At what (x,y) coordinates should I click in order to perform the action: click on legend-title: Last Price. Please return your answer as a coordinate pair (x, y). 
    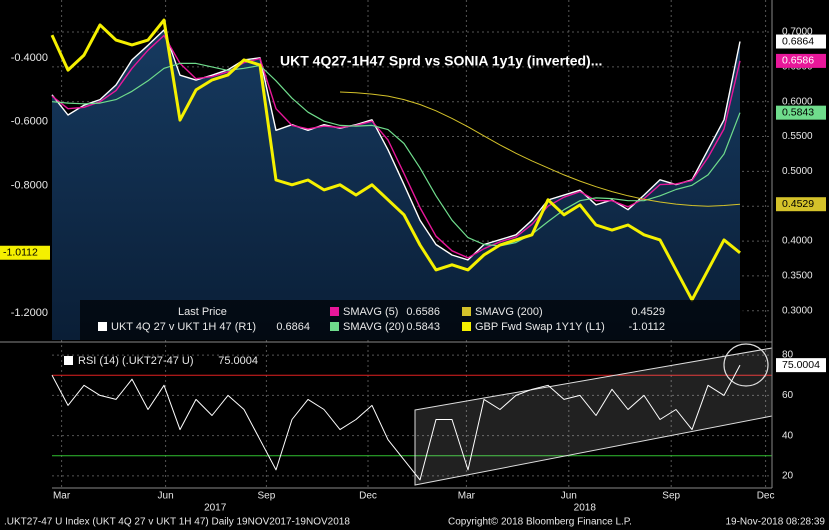
    Looking at the image, I should click on (202, 312).